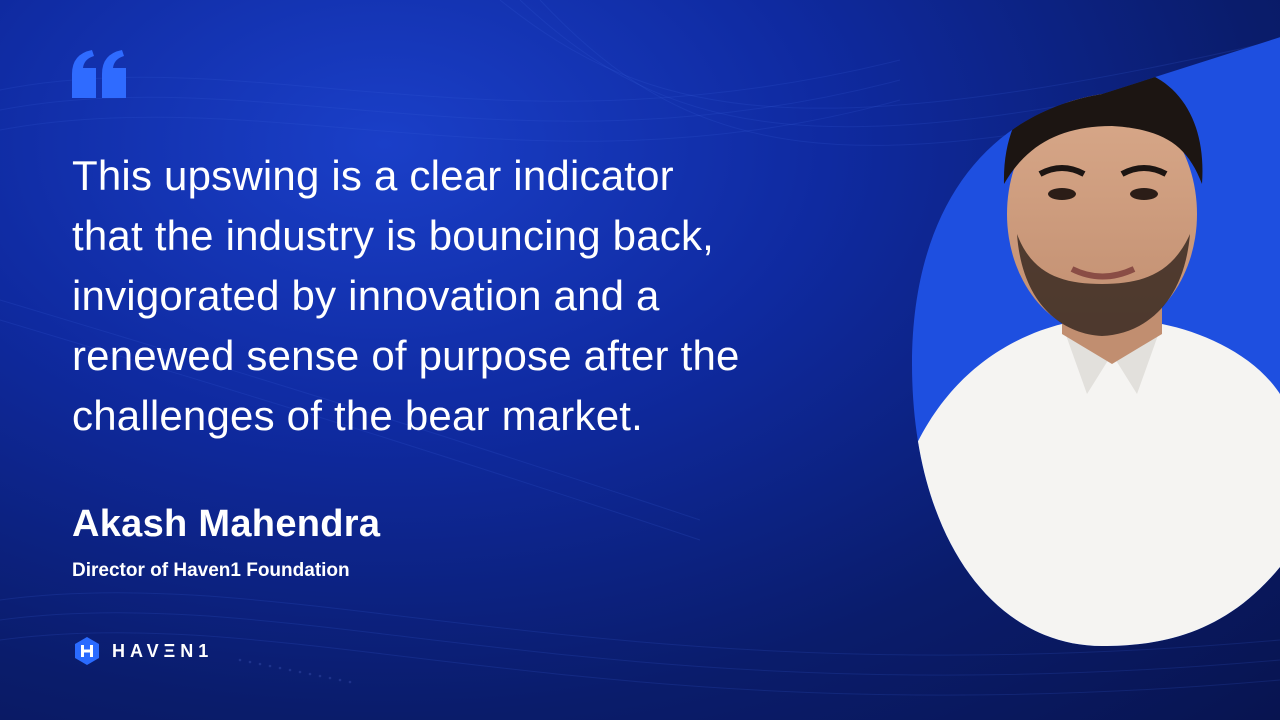  Describe the element at coordinates (87, 651) in the screenshot. I see `haven1-logo-icon` at that location.